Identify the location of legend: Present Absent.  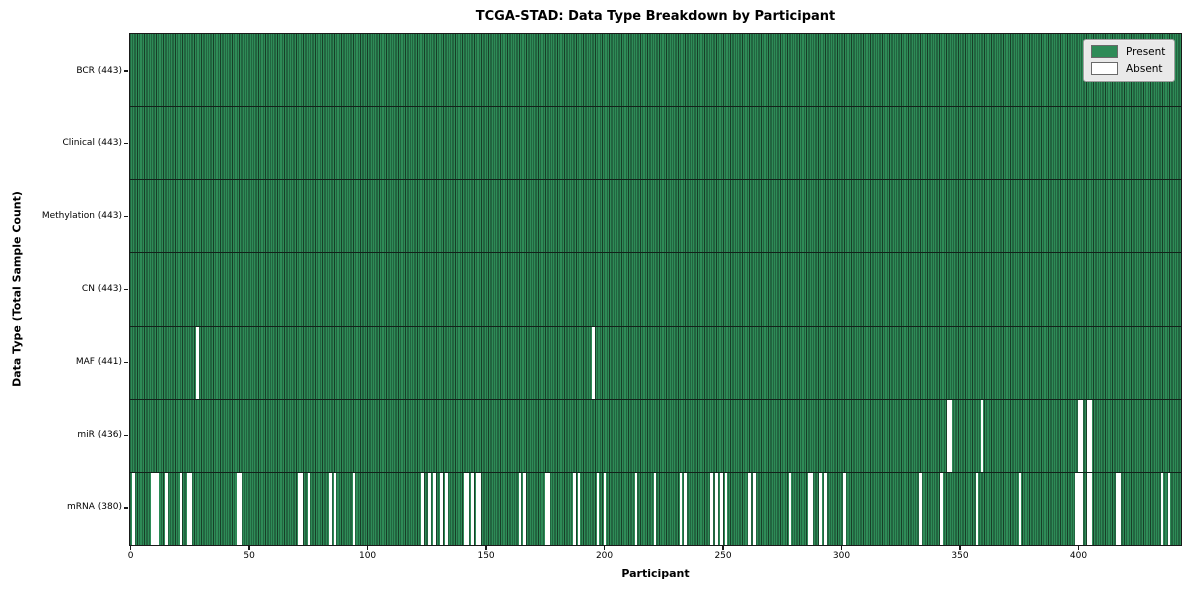
(1129, 60).